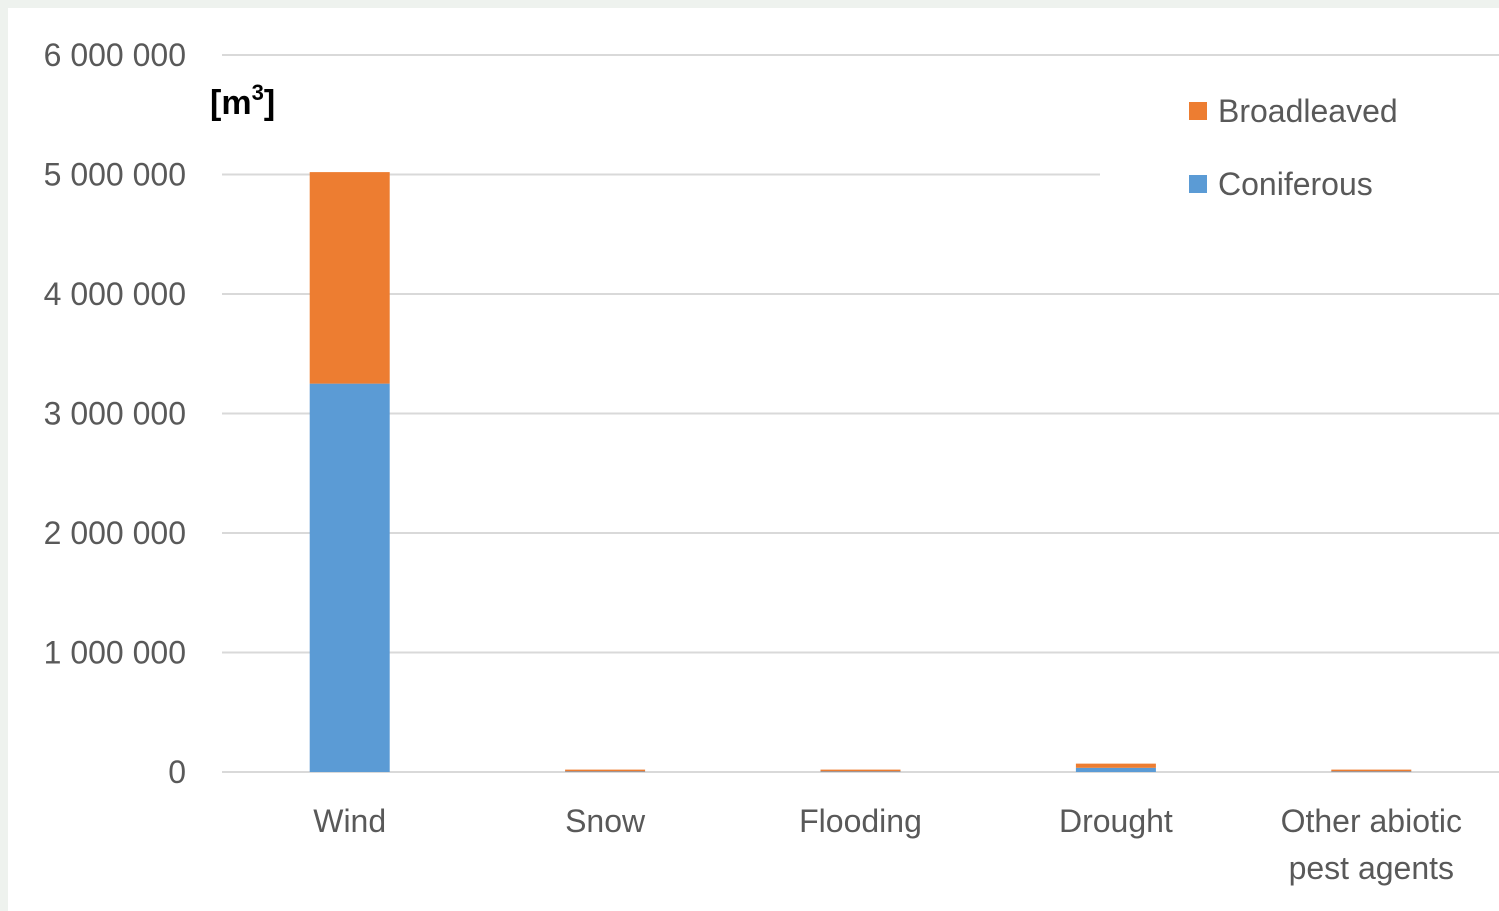  What do you see at coordinates (1371, 844) in the screenshot?
I see `x-category-label: Other abiotic pest agents` at bounding box center [1371, 844].